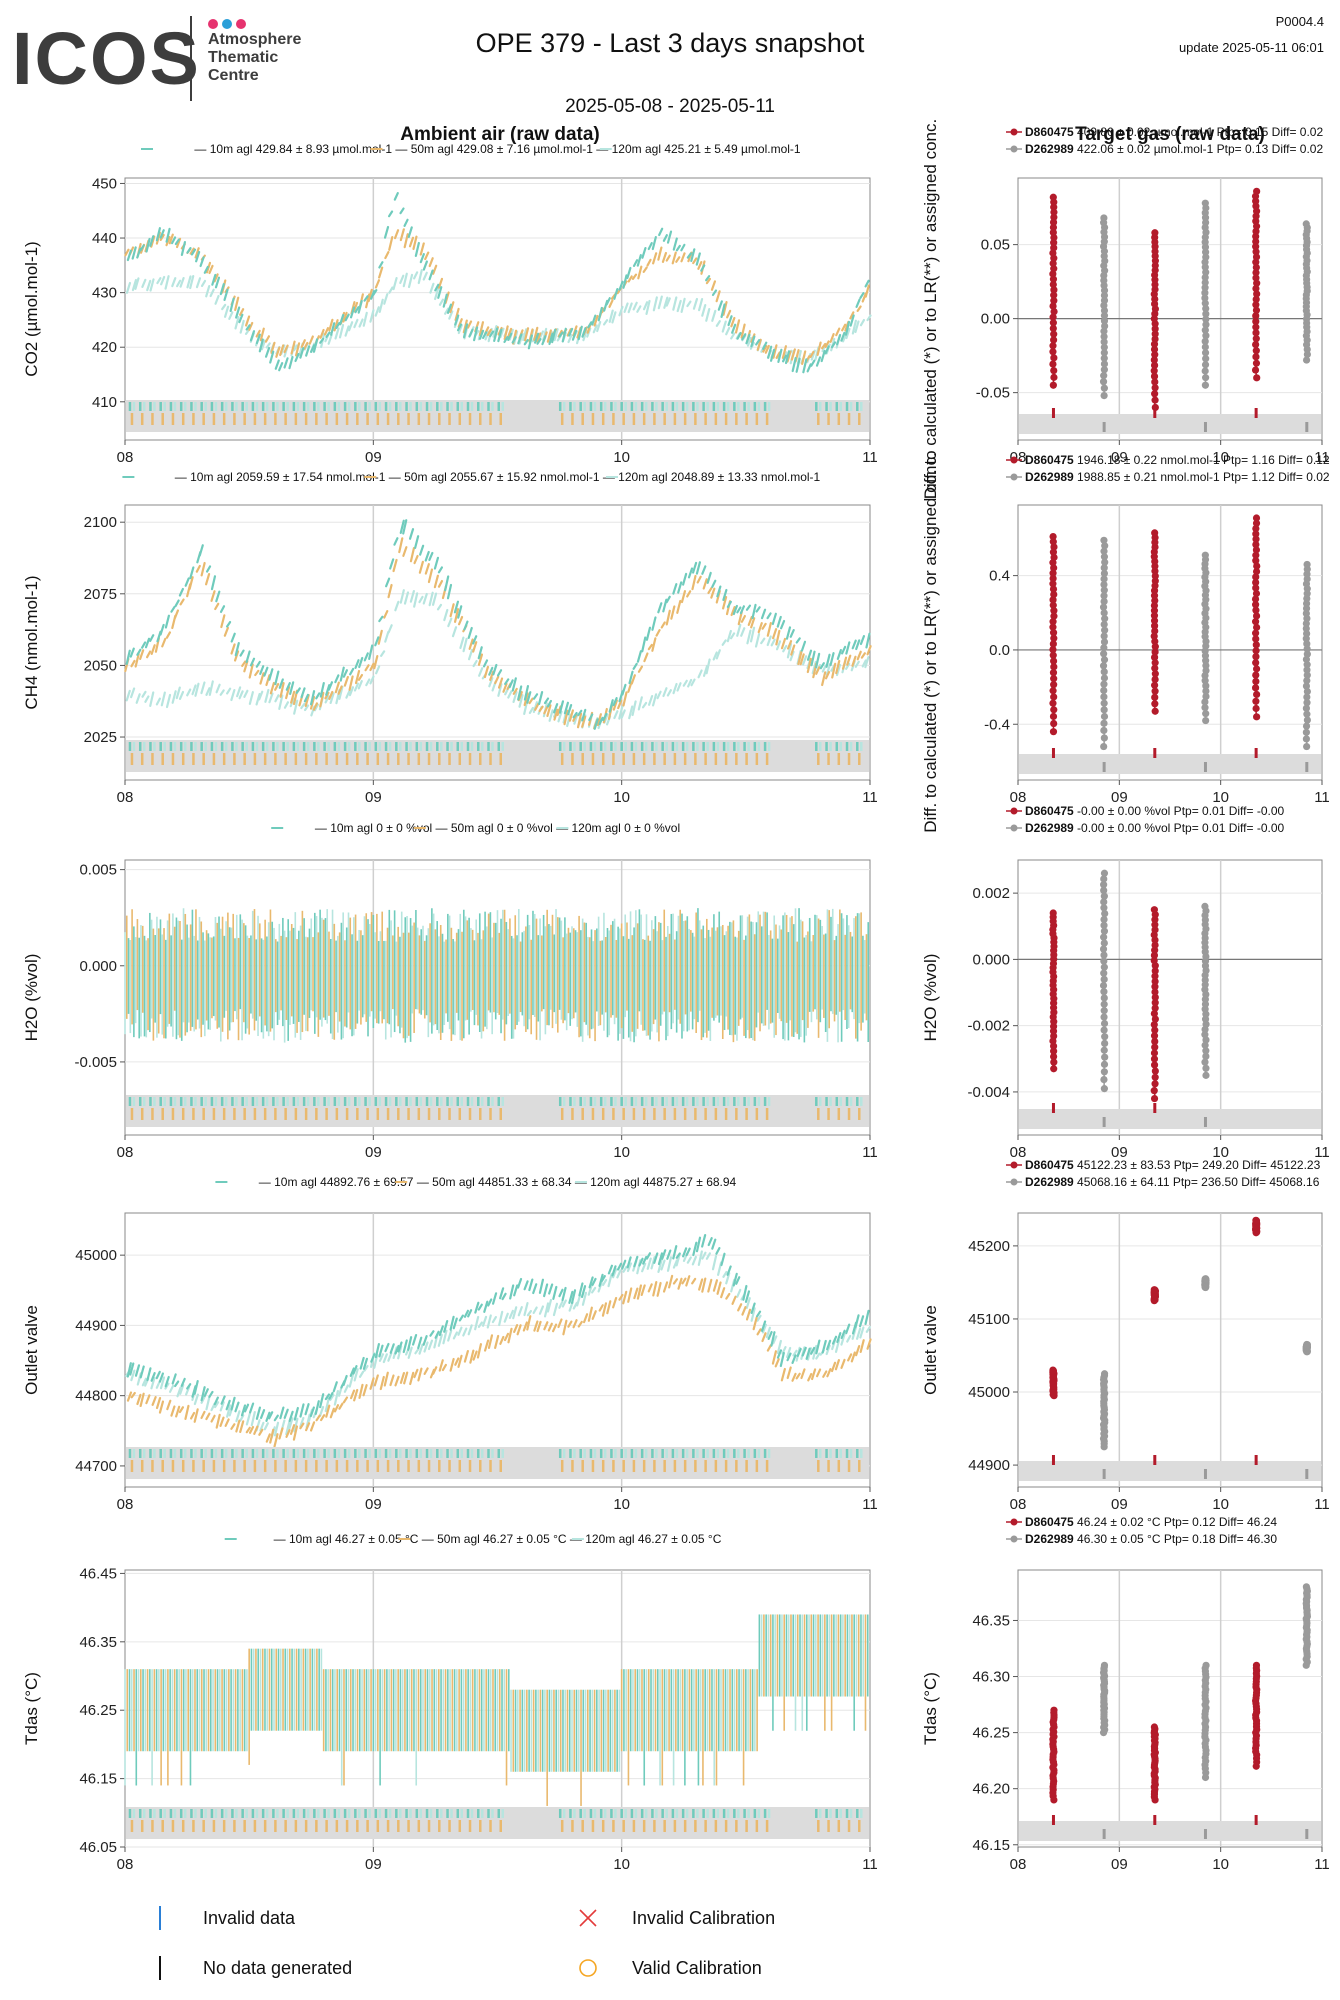  I want to click on y-tick-label: 46.15, so click(98, 1779).